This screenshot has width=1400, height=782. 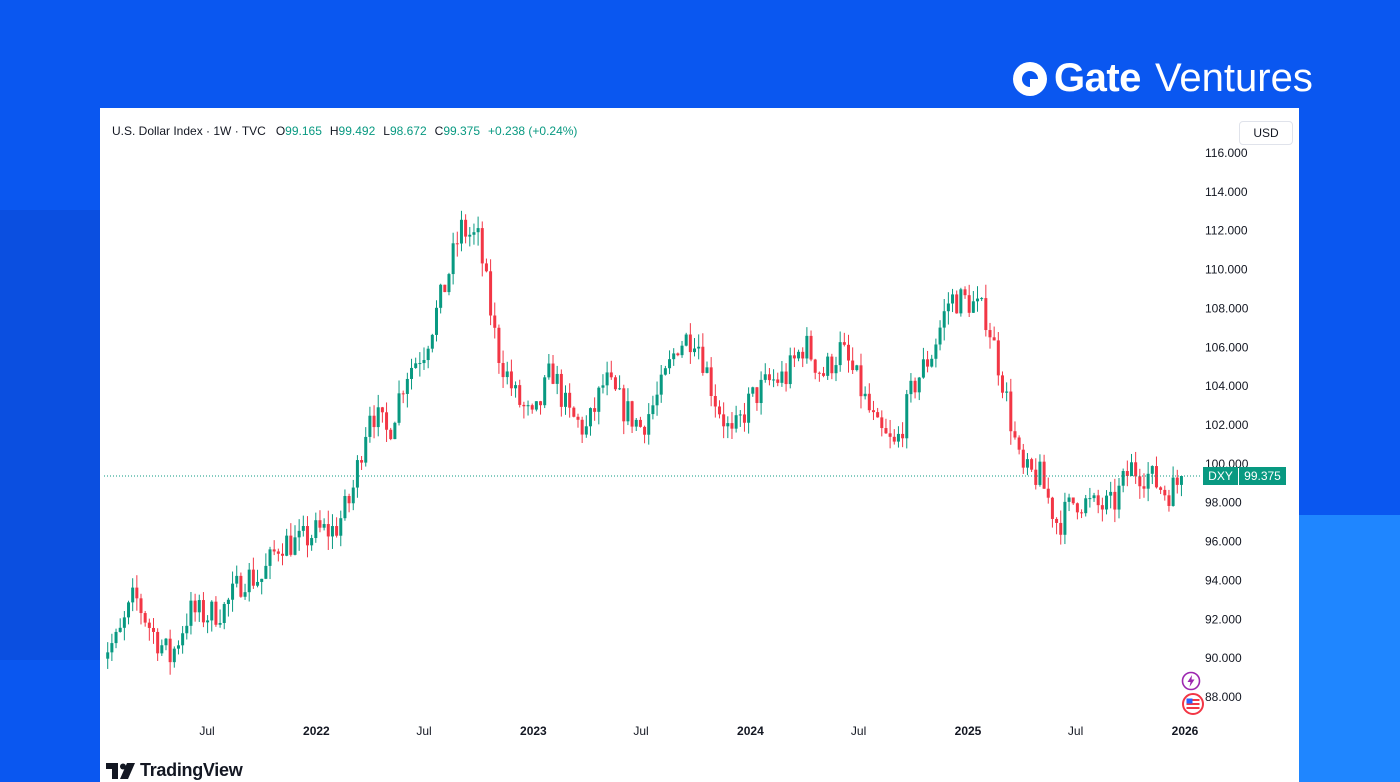 I want to click on tradingview-icon, so click(x=120, y=770).